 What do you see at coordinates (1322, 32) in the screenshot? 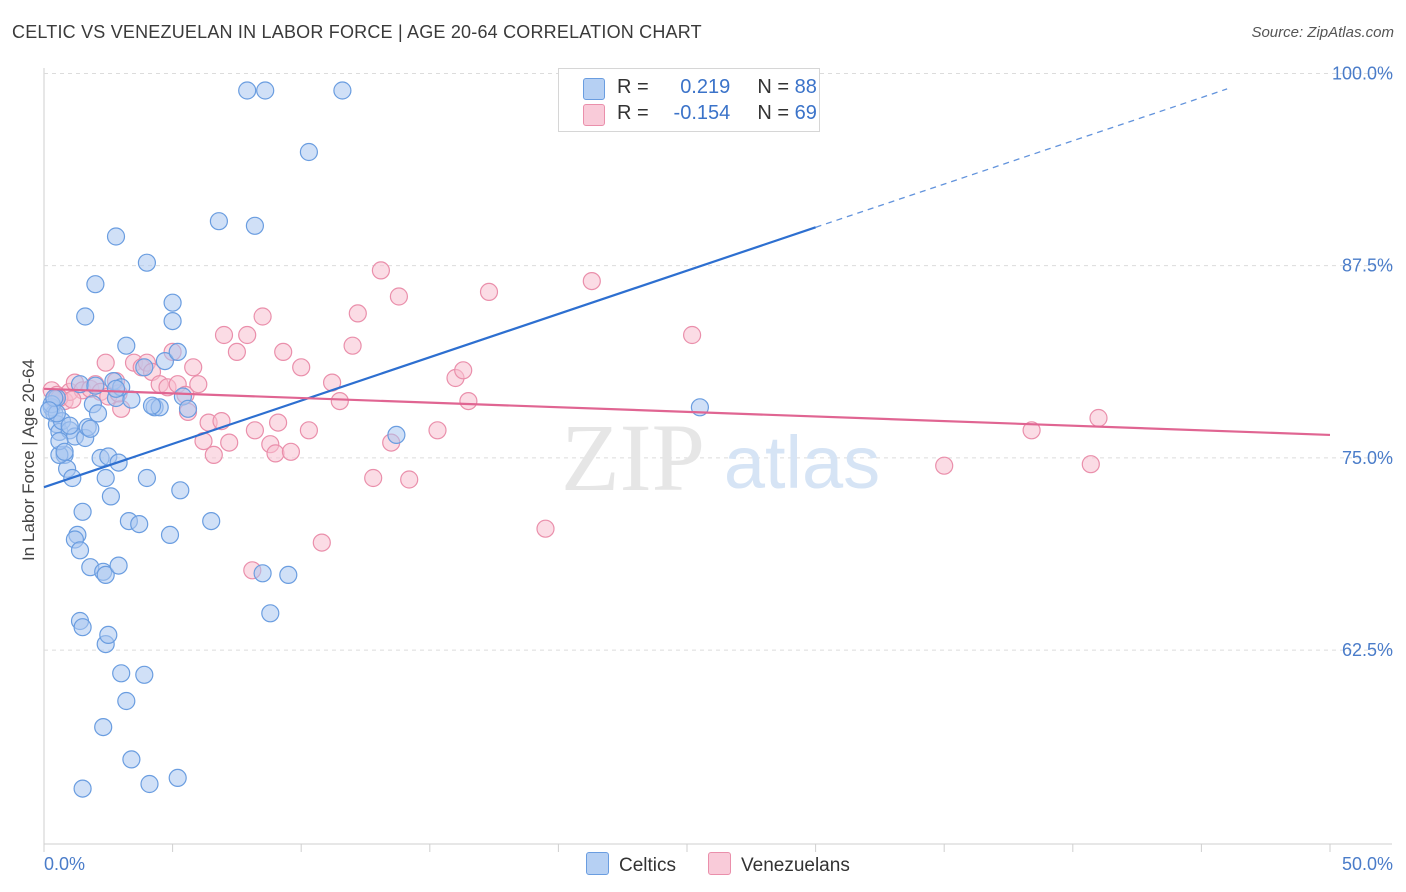
I see `source-credit: Source: ZipAtlas.com` at bounding box center [1322, 32].